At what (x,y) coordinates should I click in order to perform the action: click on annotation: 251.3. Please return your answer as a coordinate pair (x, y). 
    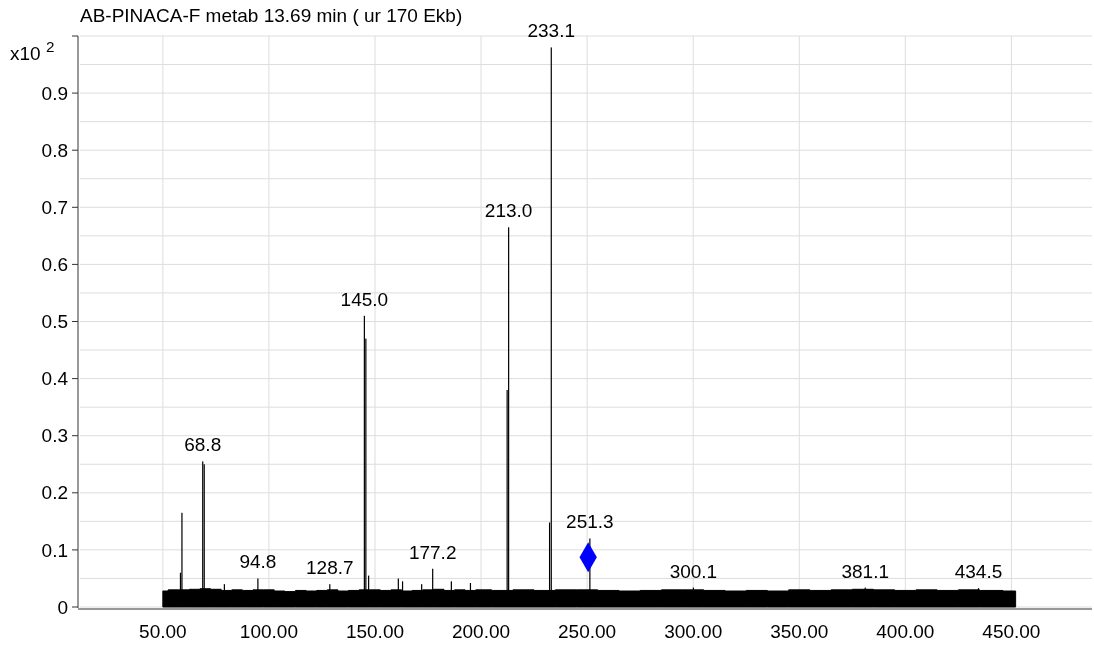
    Looking at the image, I should click on (590, 522).